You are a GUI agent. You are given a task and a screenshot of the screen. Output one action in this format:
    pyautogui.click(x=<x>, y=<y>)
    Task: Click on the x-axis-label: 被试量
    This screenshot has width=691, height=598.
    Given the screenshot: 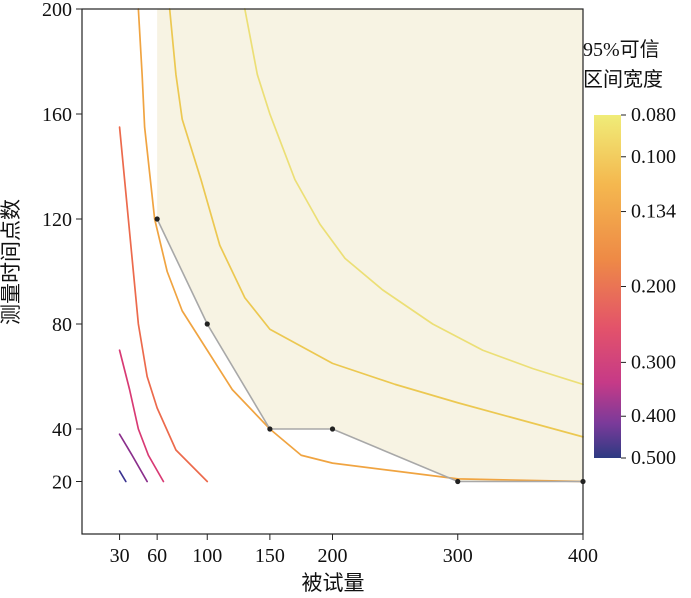 What is the action you would take?
    pyautogui.click(x=333, y=583)
    